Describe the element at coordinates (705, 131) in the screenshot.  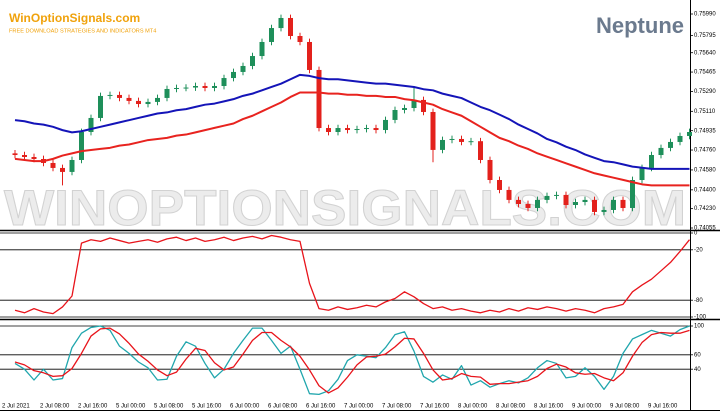
I see `y-tick-label: 0.74935` at that location.